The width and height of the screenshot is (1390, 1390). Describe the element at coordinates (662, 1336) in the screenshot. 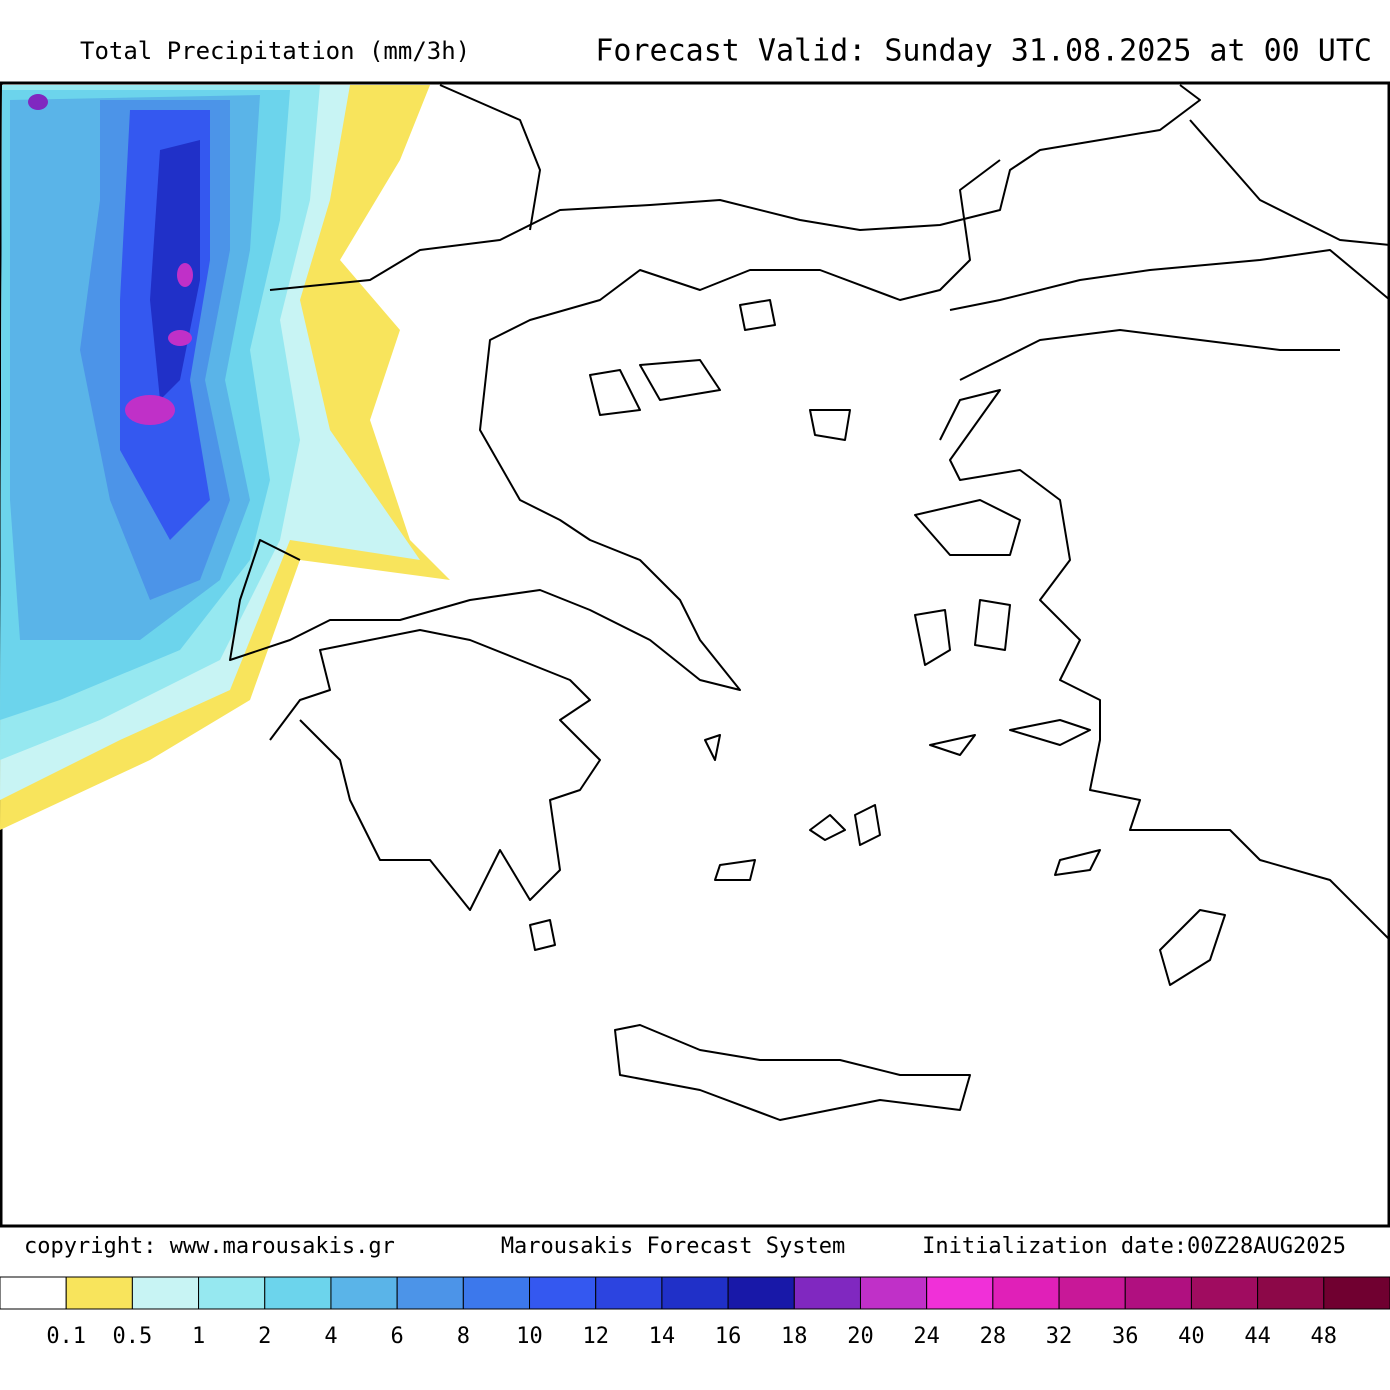

I see `colorbar-label: 14` at that location.